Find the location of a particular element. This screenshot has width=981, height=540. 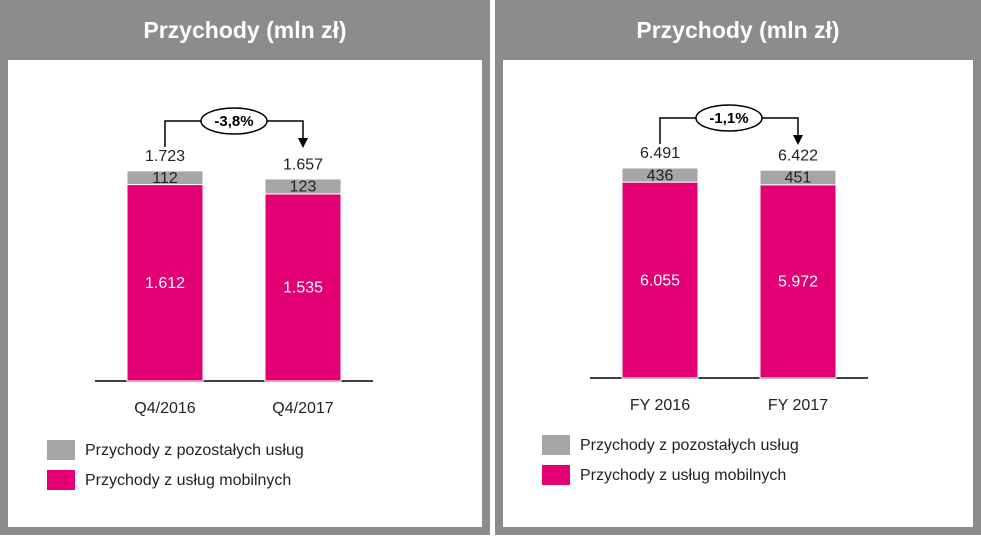

total-label: 6.422 is located at coordinates (798, 155).